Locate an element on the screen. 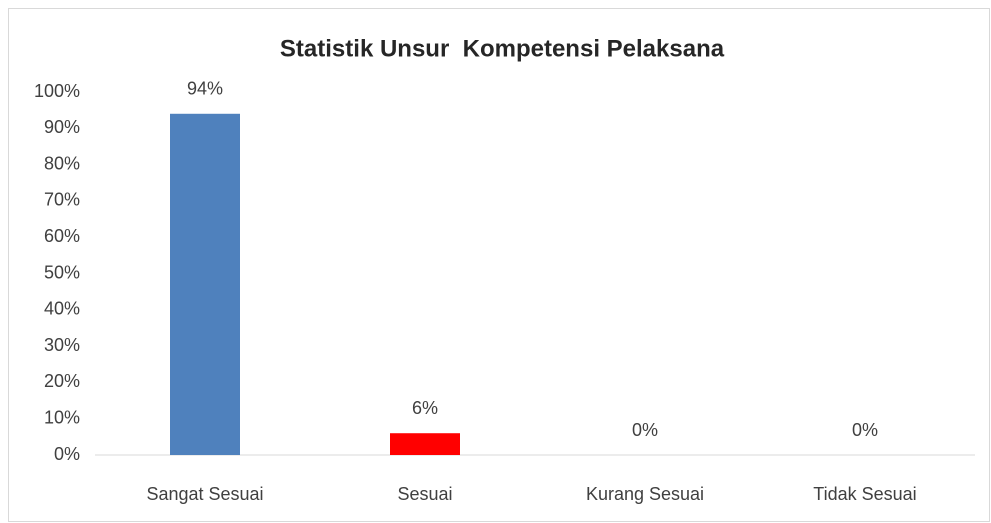 The height and width of the screenshot is (523, 991). x-tick-label: Kurang Sesuai is located at coordinates (645, 494).